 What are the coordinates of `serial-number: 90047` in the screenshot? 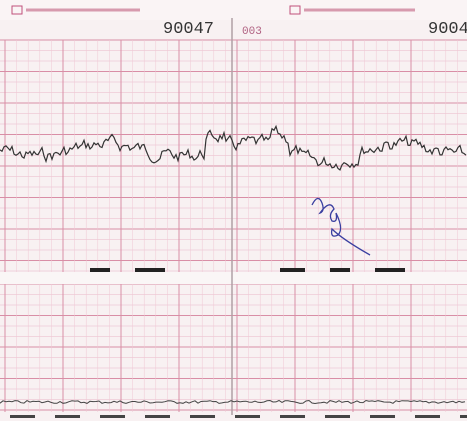 It's located at (188, 29).